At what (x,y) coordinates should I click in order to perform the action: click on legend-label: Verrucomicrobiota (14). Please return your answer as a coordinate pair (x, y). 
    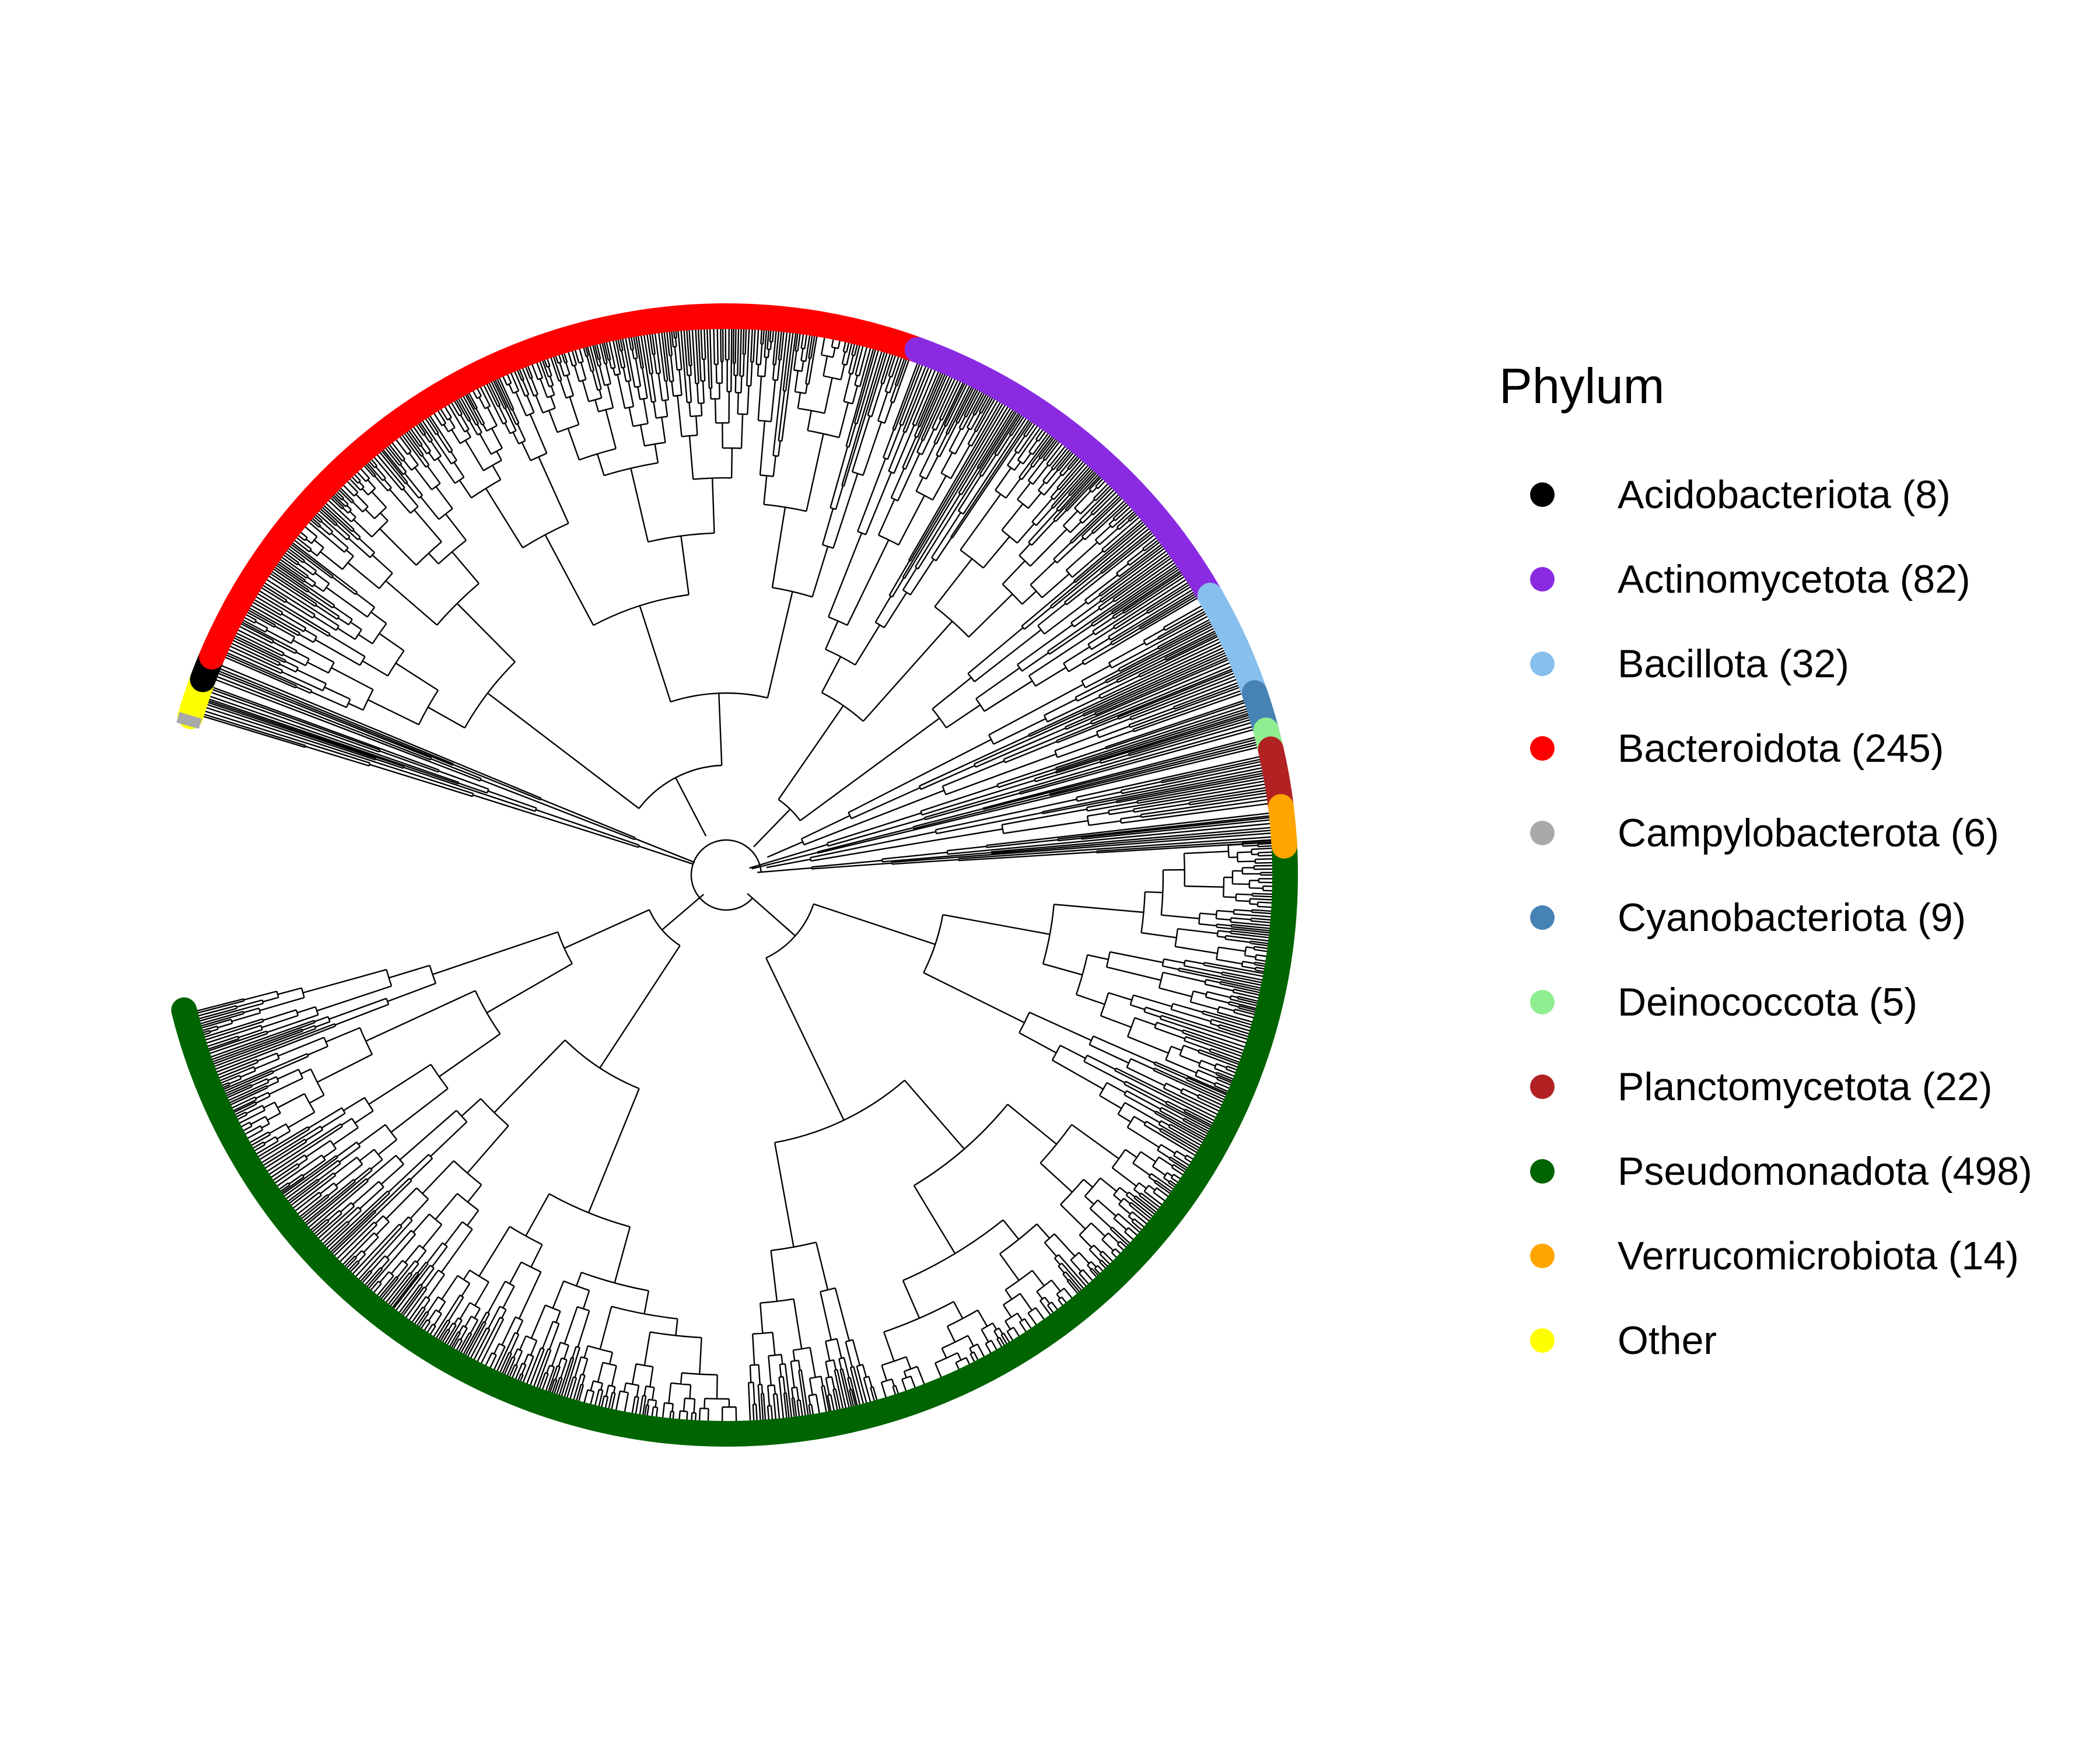
    Looking at the image, I should click on (1818, 1255).